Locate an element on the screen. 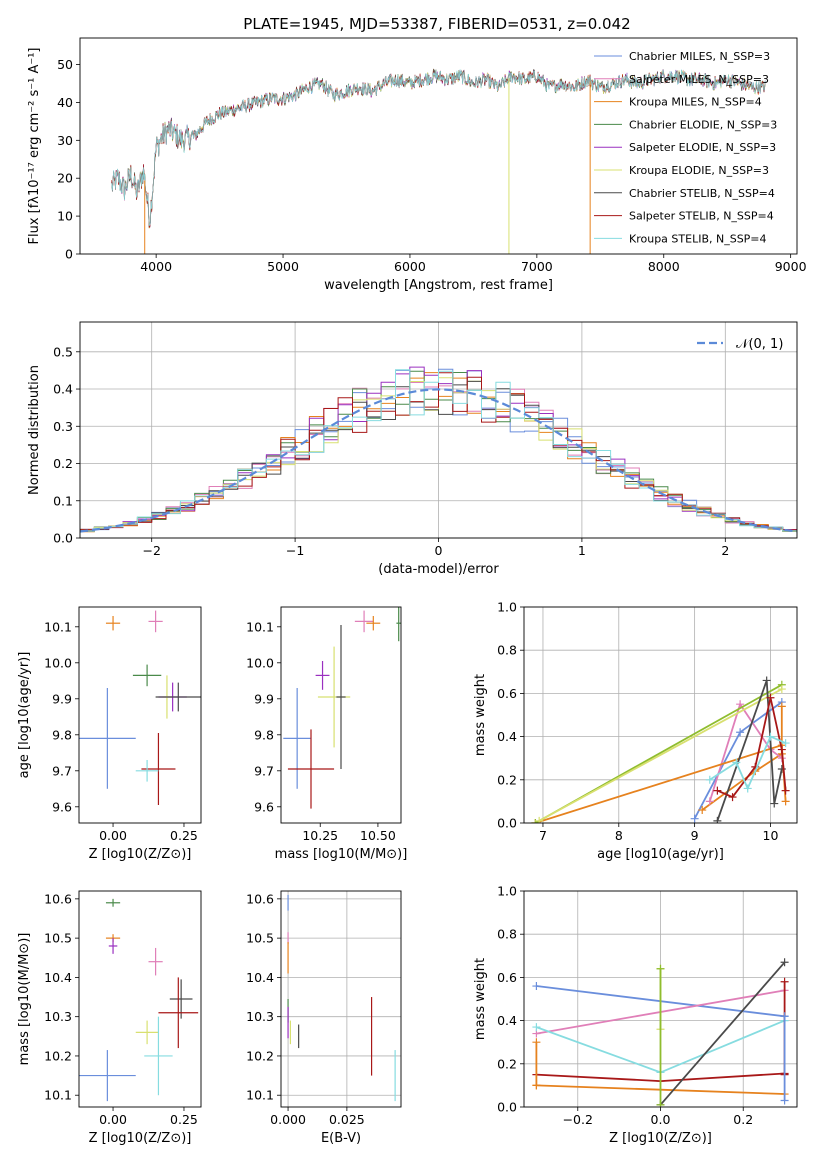 Image resolution: width=819 pixels, height=1170 pixels. y-axis-label: mass [log10(M/M⊙)] is located at coordinates (24, 999).